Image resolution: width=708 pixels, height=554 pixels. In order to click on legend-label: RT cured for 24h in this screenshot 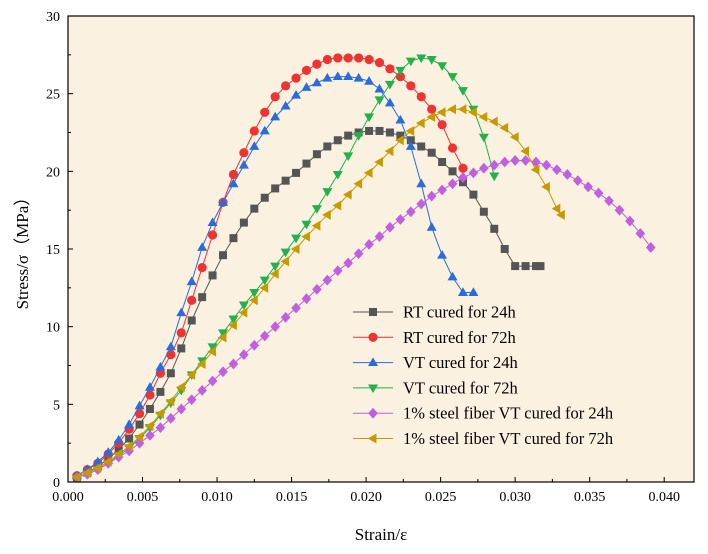, I will do `click(460, 312)`.